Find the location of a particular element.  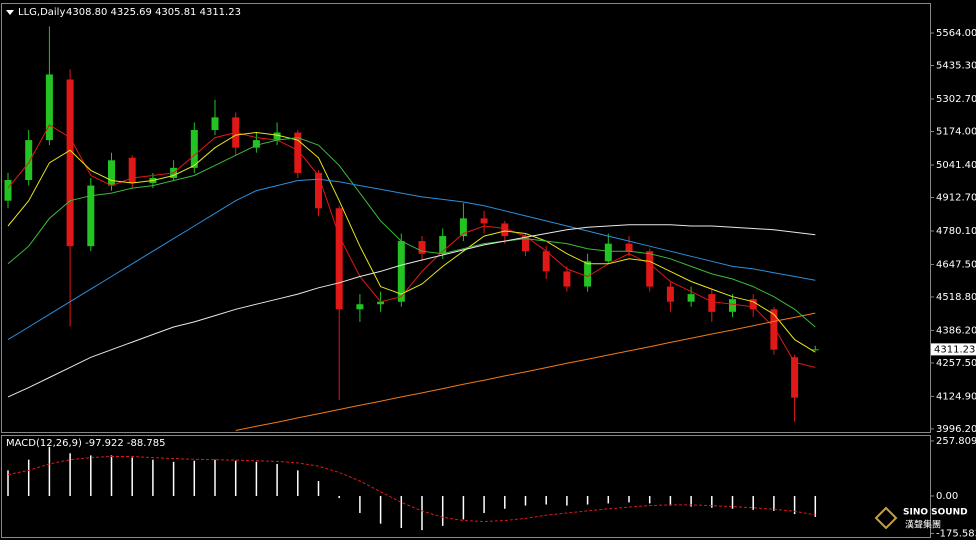

y-tick-label: 4647.50 is located at coordinates (956, 264).